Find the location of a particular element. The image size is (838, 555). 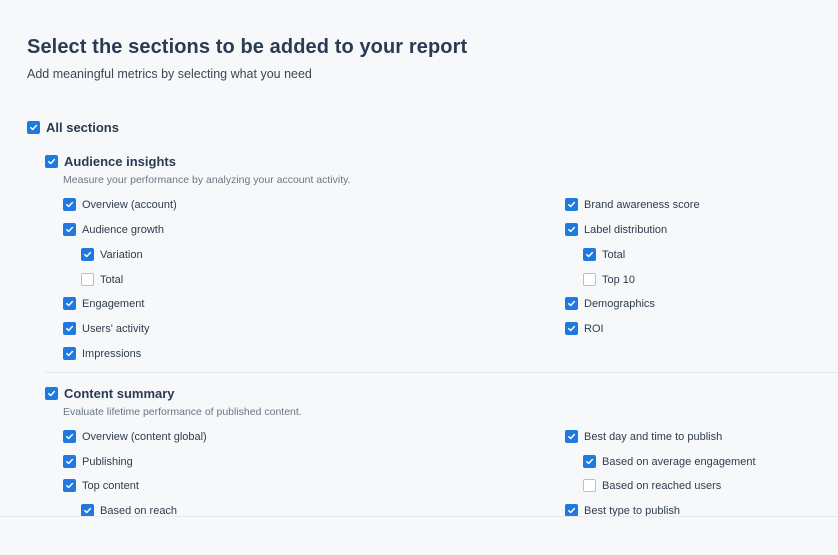

section-content-summary: Content summary is located at coordinates (110, 393).